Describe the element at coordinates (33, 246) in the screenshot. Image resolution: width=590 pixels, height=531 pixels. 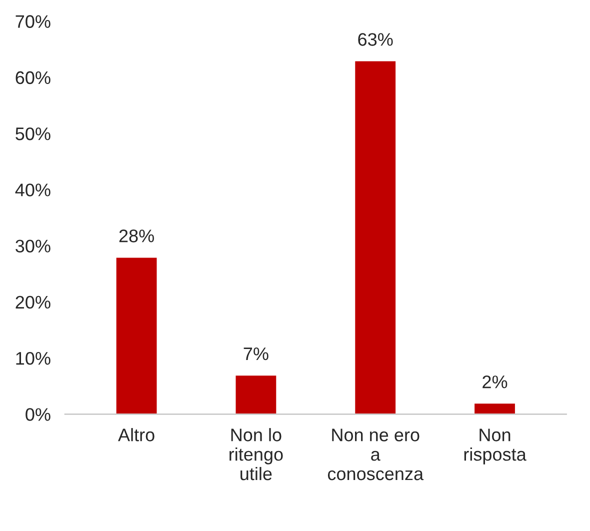
I see `y-tick-label: 30%` at that location.